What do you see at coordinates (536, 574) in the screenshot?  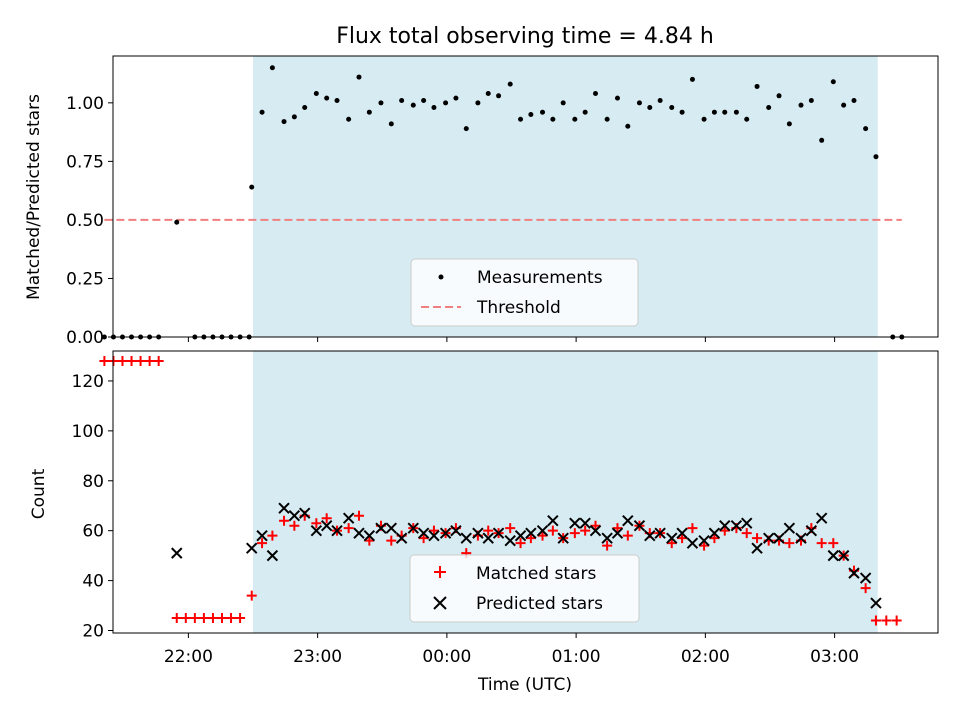 I see `legend-matched-label: Matched stars` at bounding box center [536, 574].